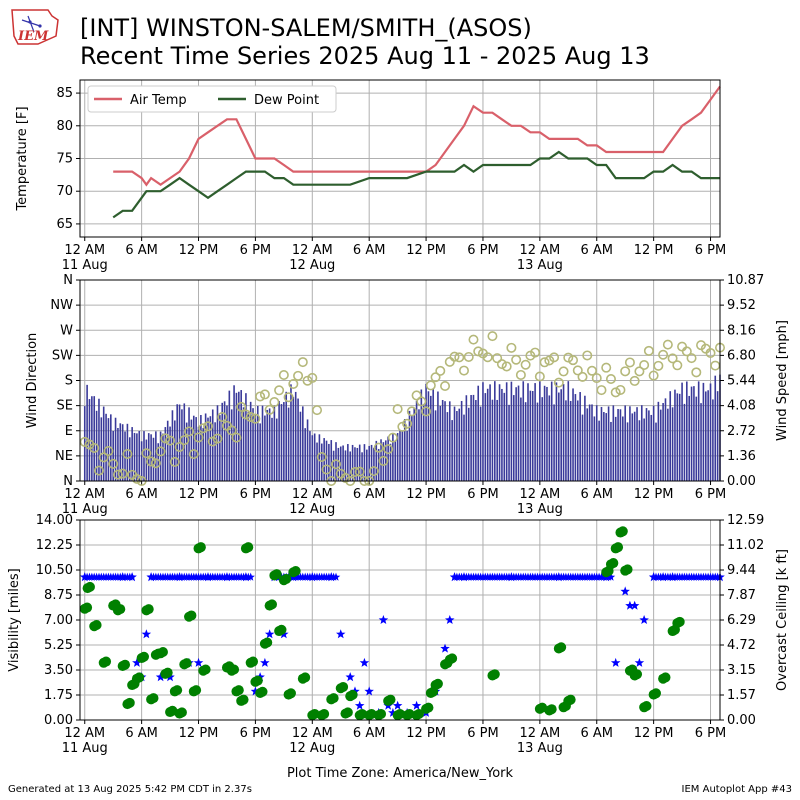 The width and height of the screenshot is (800, 800). Describe the element at coordinates (64, 93) in the screenshot. I see `temp-tick-label: 85` at that location.